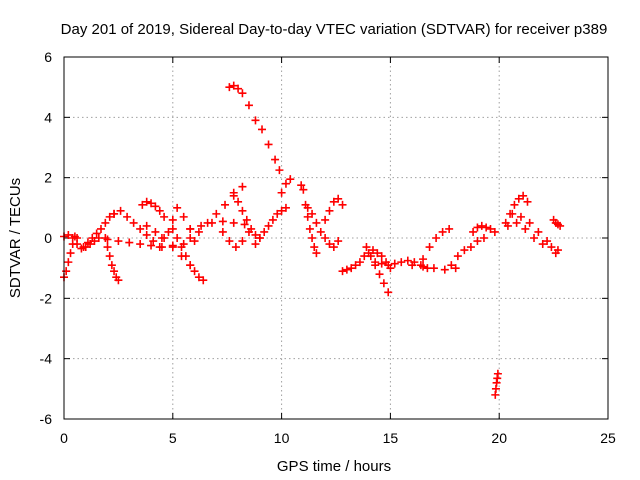 Image resolution: width=640 pixels, height=480 pixels. Describe the element at coordinates (282, 438) in the screenshot. I see `x-tick-label: 10` at that location.